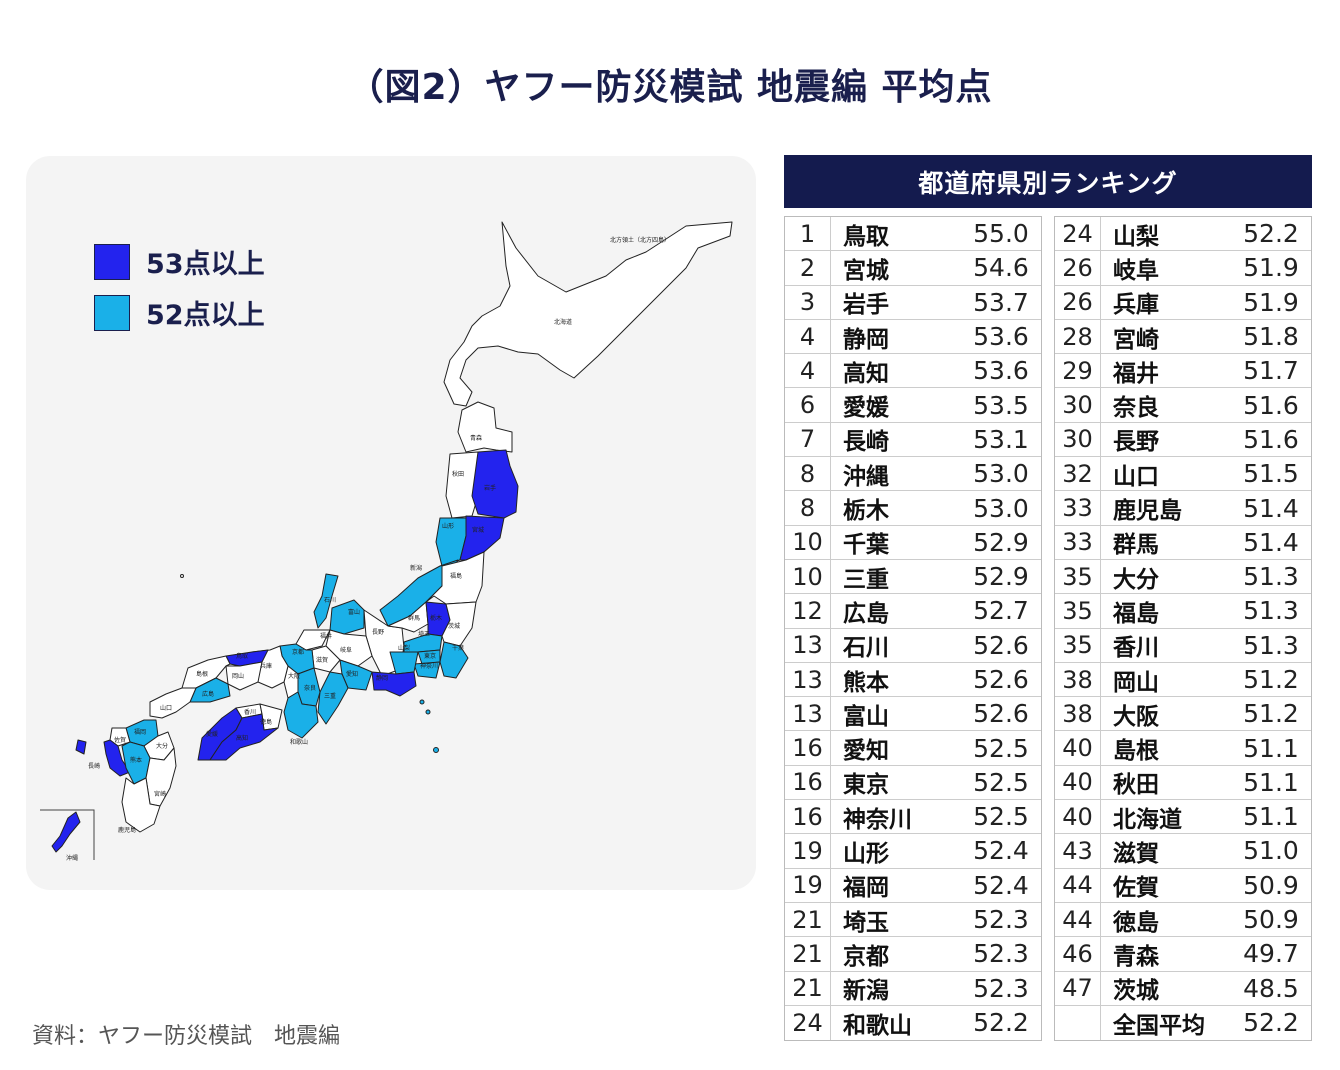  I want to click on ranking-row: 16 東京 52.5, so click(913, 783).